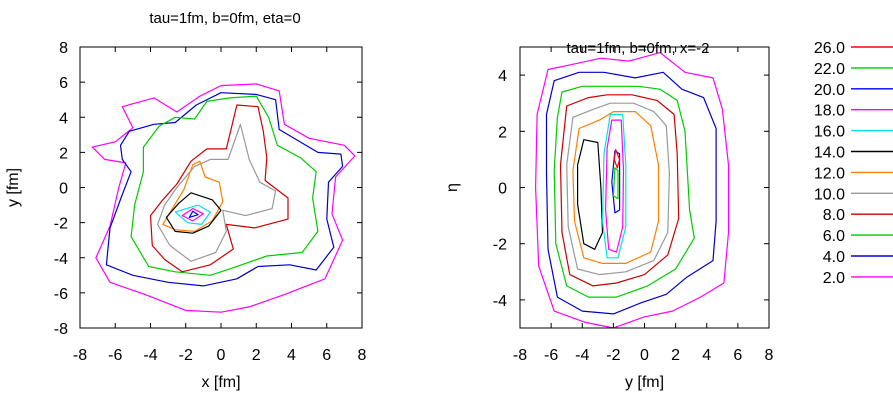  I want to click on legend-label: 8.0, so click(834, 215).